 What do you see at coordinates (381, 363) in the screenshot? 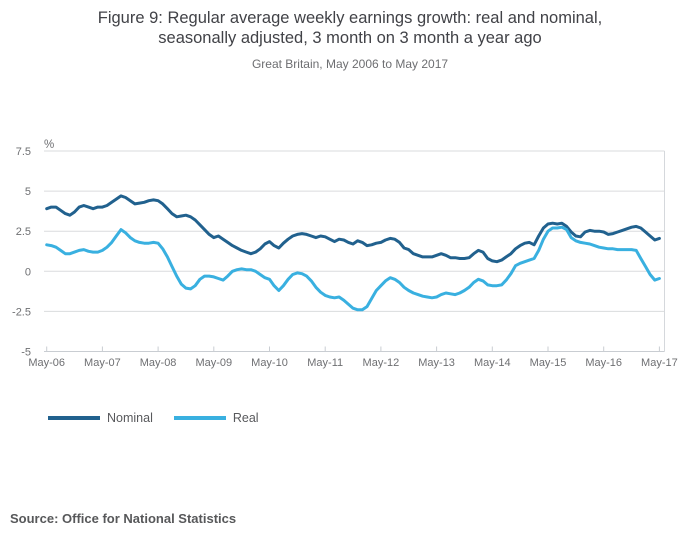
I see `x-axis-tick-label: May-12` at bounding box center [381, 363].